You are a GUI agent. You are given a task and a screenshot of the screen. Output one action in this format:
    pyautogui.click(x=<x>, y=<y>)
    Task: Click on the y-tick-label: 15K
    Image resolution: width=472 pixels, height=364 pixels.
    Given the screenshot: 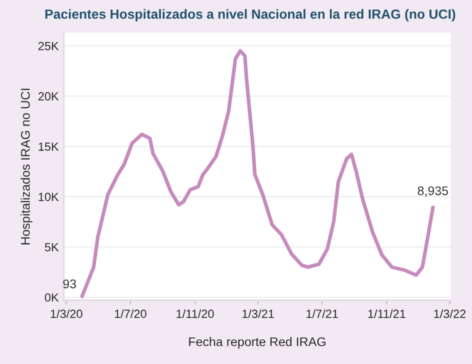 What is the action you would take?
    pyautogui.click(x=48, y=146)
    